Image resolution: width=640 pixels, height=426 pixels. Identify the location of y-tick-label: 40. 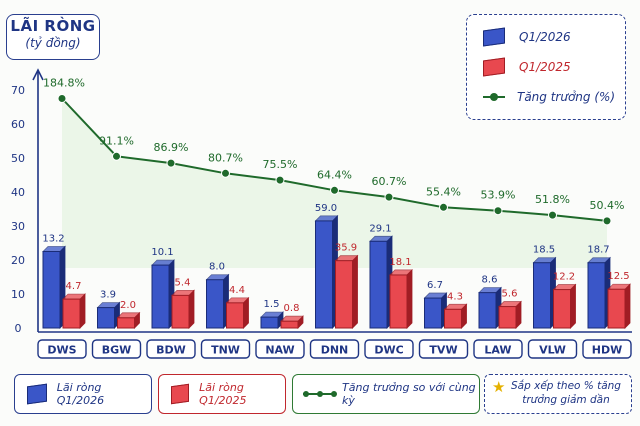
(18, 192).